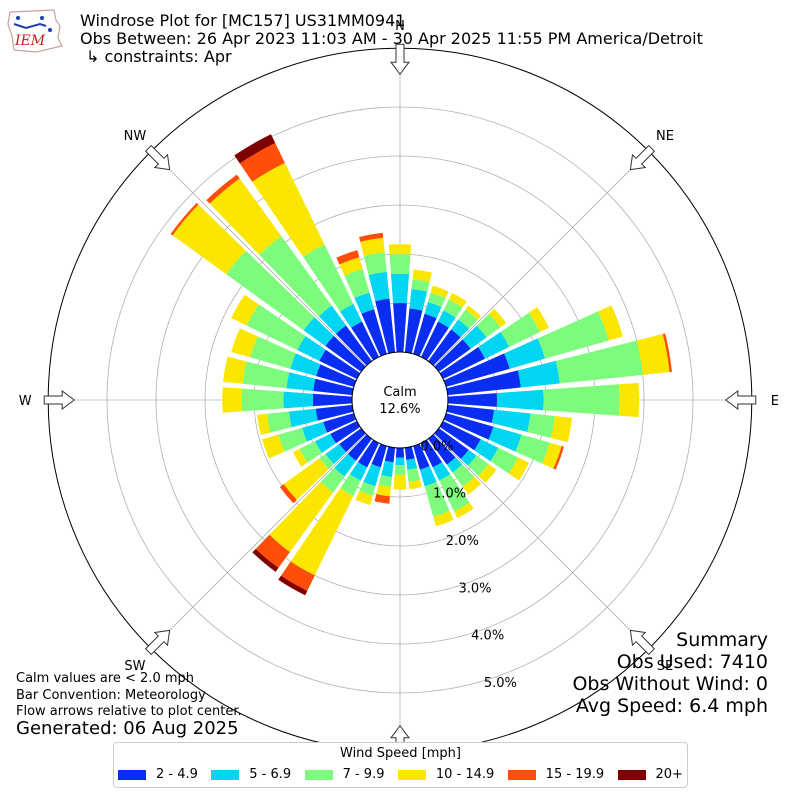 Image resolution: width=800 pixels, height=800 pixels. What do you see at coordinates (251, 774) in the screenshot?
I see `legend-item: 5 - 6.9` at bounding box center [251, 774].